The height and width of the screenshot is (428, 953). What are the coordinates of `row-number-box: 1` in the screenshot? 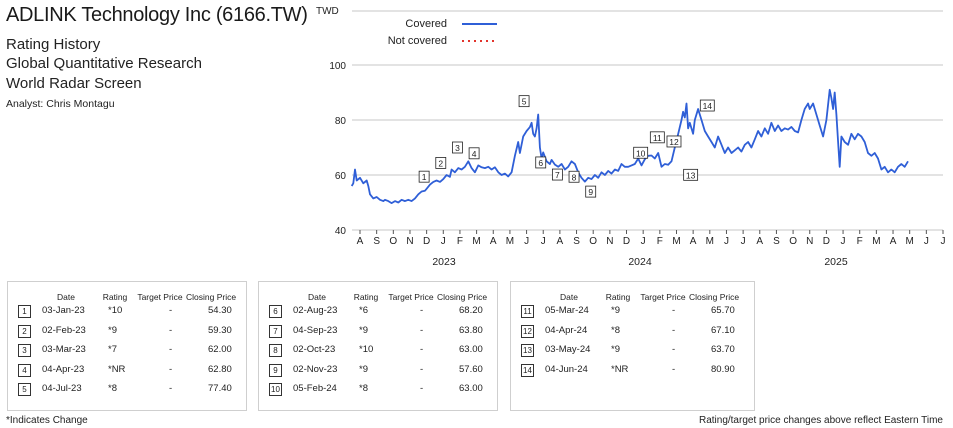 It's located at (24, 311).